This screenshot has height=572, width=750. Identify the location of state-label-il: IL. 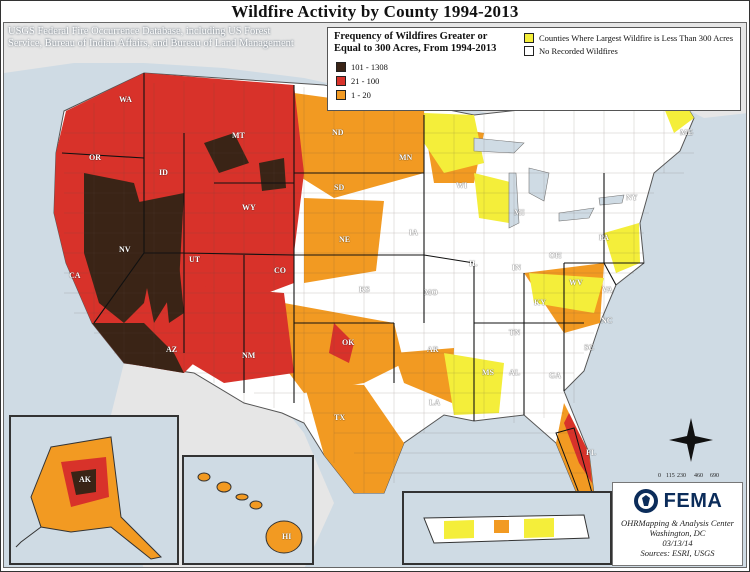
(473, 263).